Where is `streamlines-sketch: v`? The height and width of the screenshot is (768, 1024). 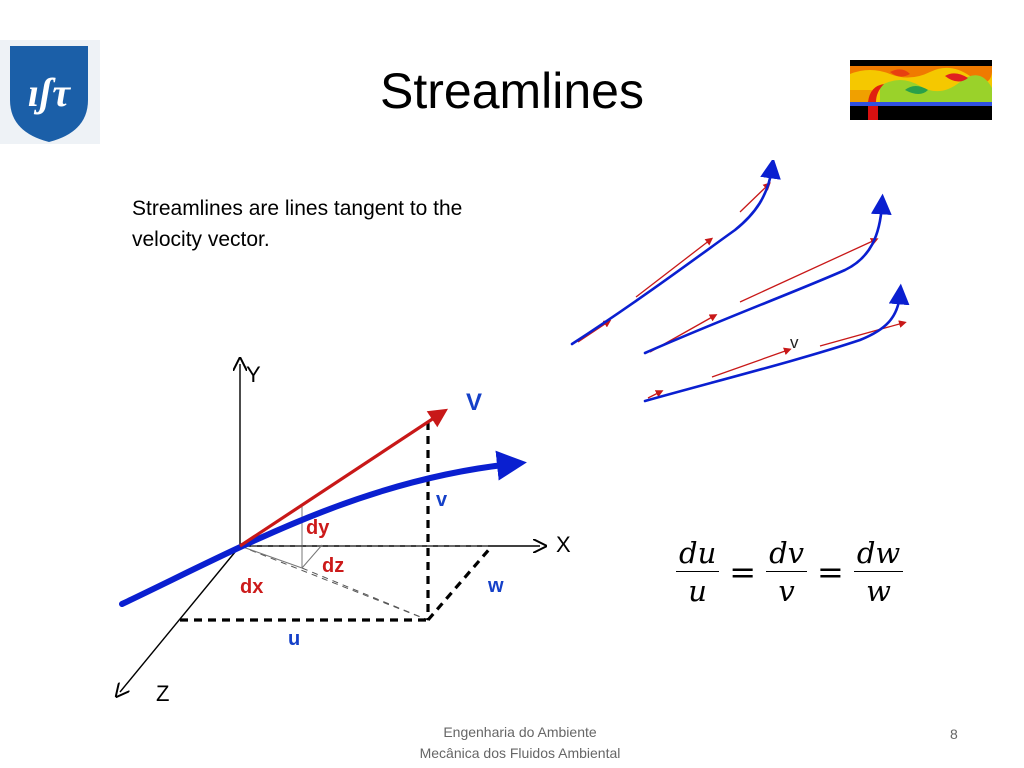
streamlines-sketch: v is located at coordinates (740, 281).